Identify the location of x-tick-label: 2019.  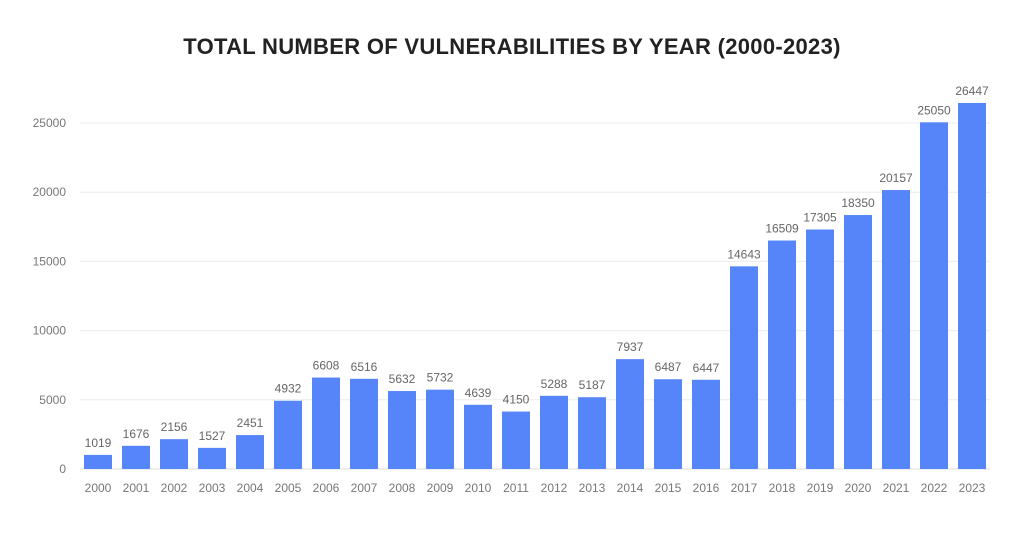
(820, 488).